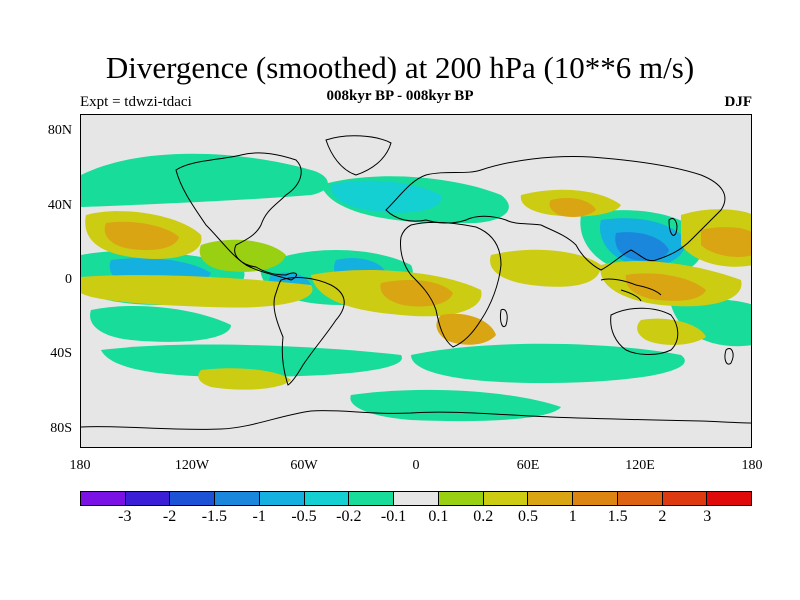  What do you see at coordinates (528, 516) in the screenshot?
I see `colorbar-label: 0.5` at bounding box center [528, 516].